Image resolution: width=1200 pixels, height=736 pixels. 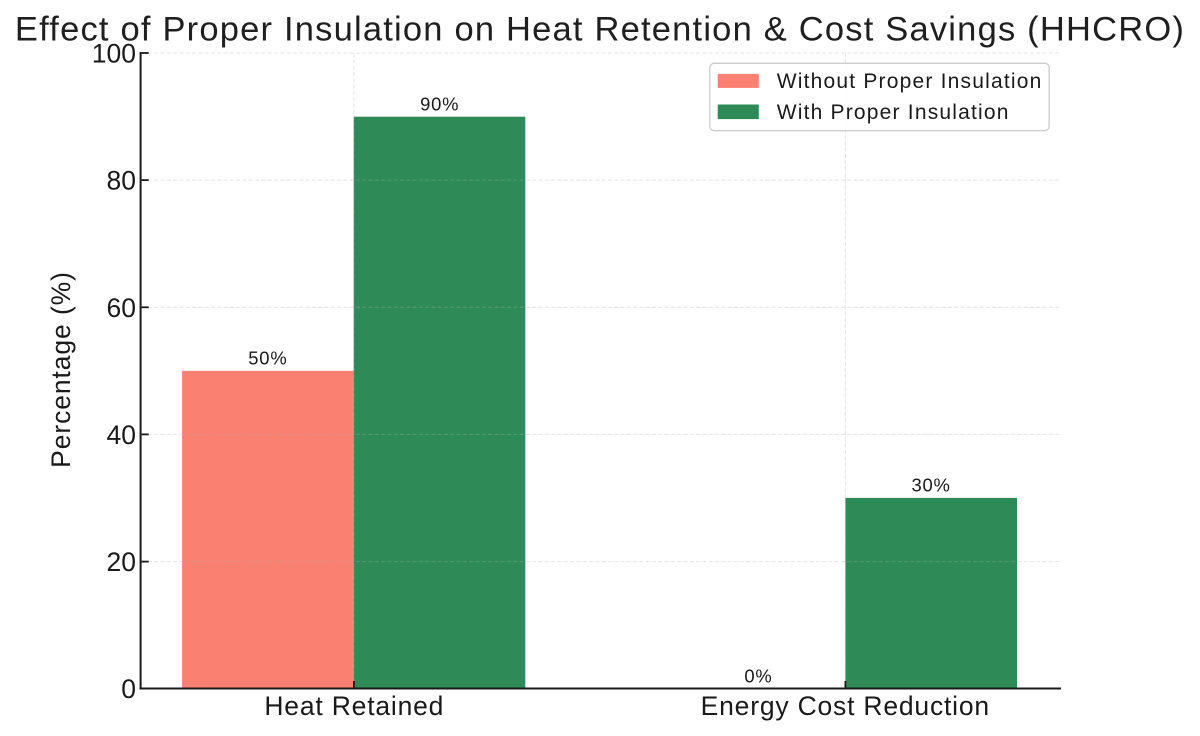 What do you see at coordinates (61, 369) in the screenshot?
I see `svg-text: Percentage (%)` at bounding box center [61, 369].